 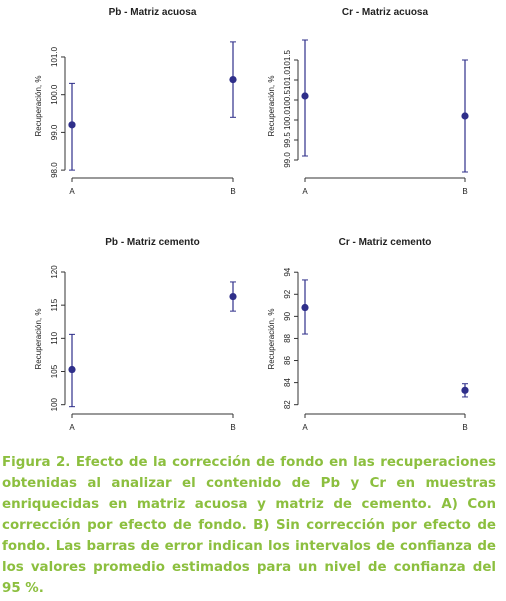 I want to click on y-tick-label: 120, so click(x=54, y=272).